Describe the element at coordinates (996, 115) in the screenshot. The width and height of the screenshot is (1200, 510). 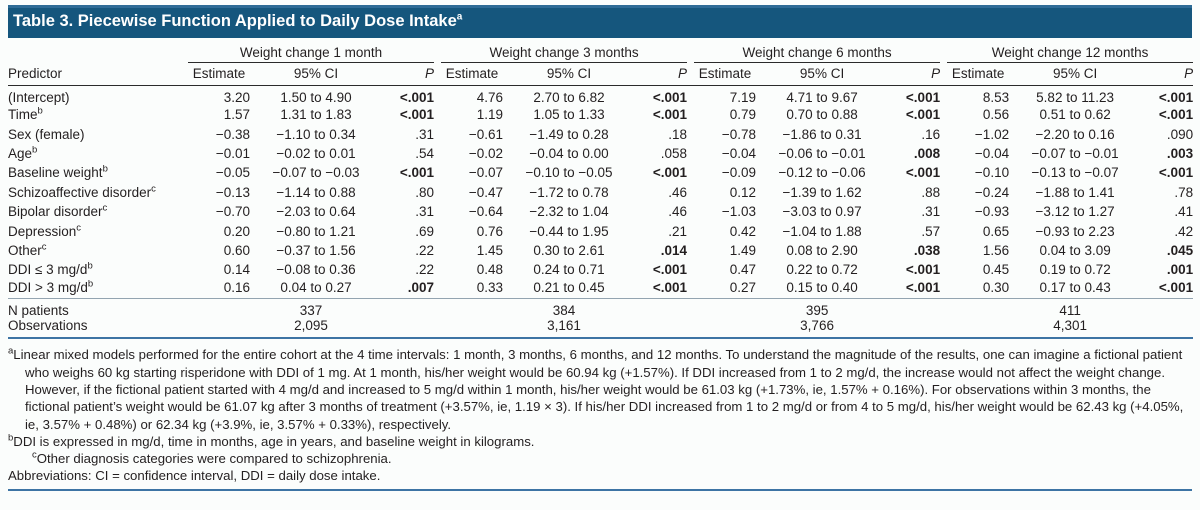
I see `estimate-value: 0.56` at that location.